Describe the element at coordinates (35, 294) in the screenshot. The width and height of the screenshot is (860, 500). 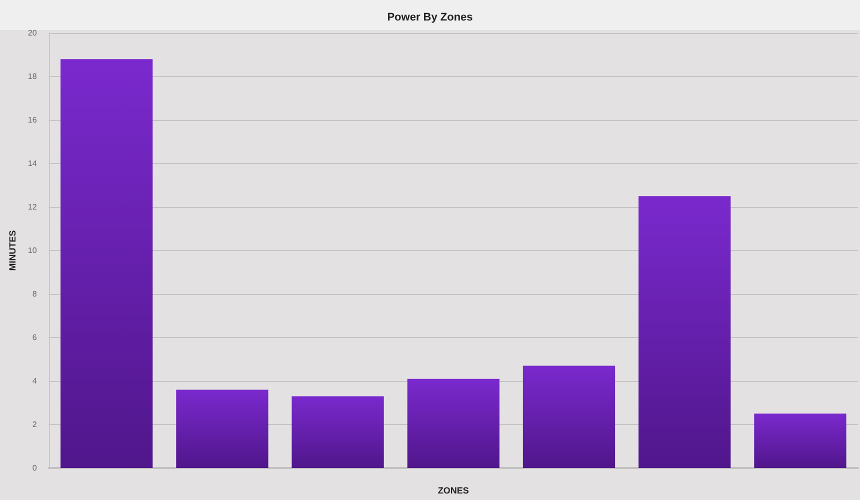
I see `y-tick-label: 8` at that location.